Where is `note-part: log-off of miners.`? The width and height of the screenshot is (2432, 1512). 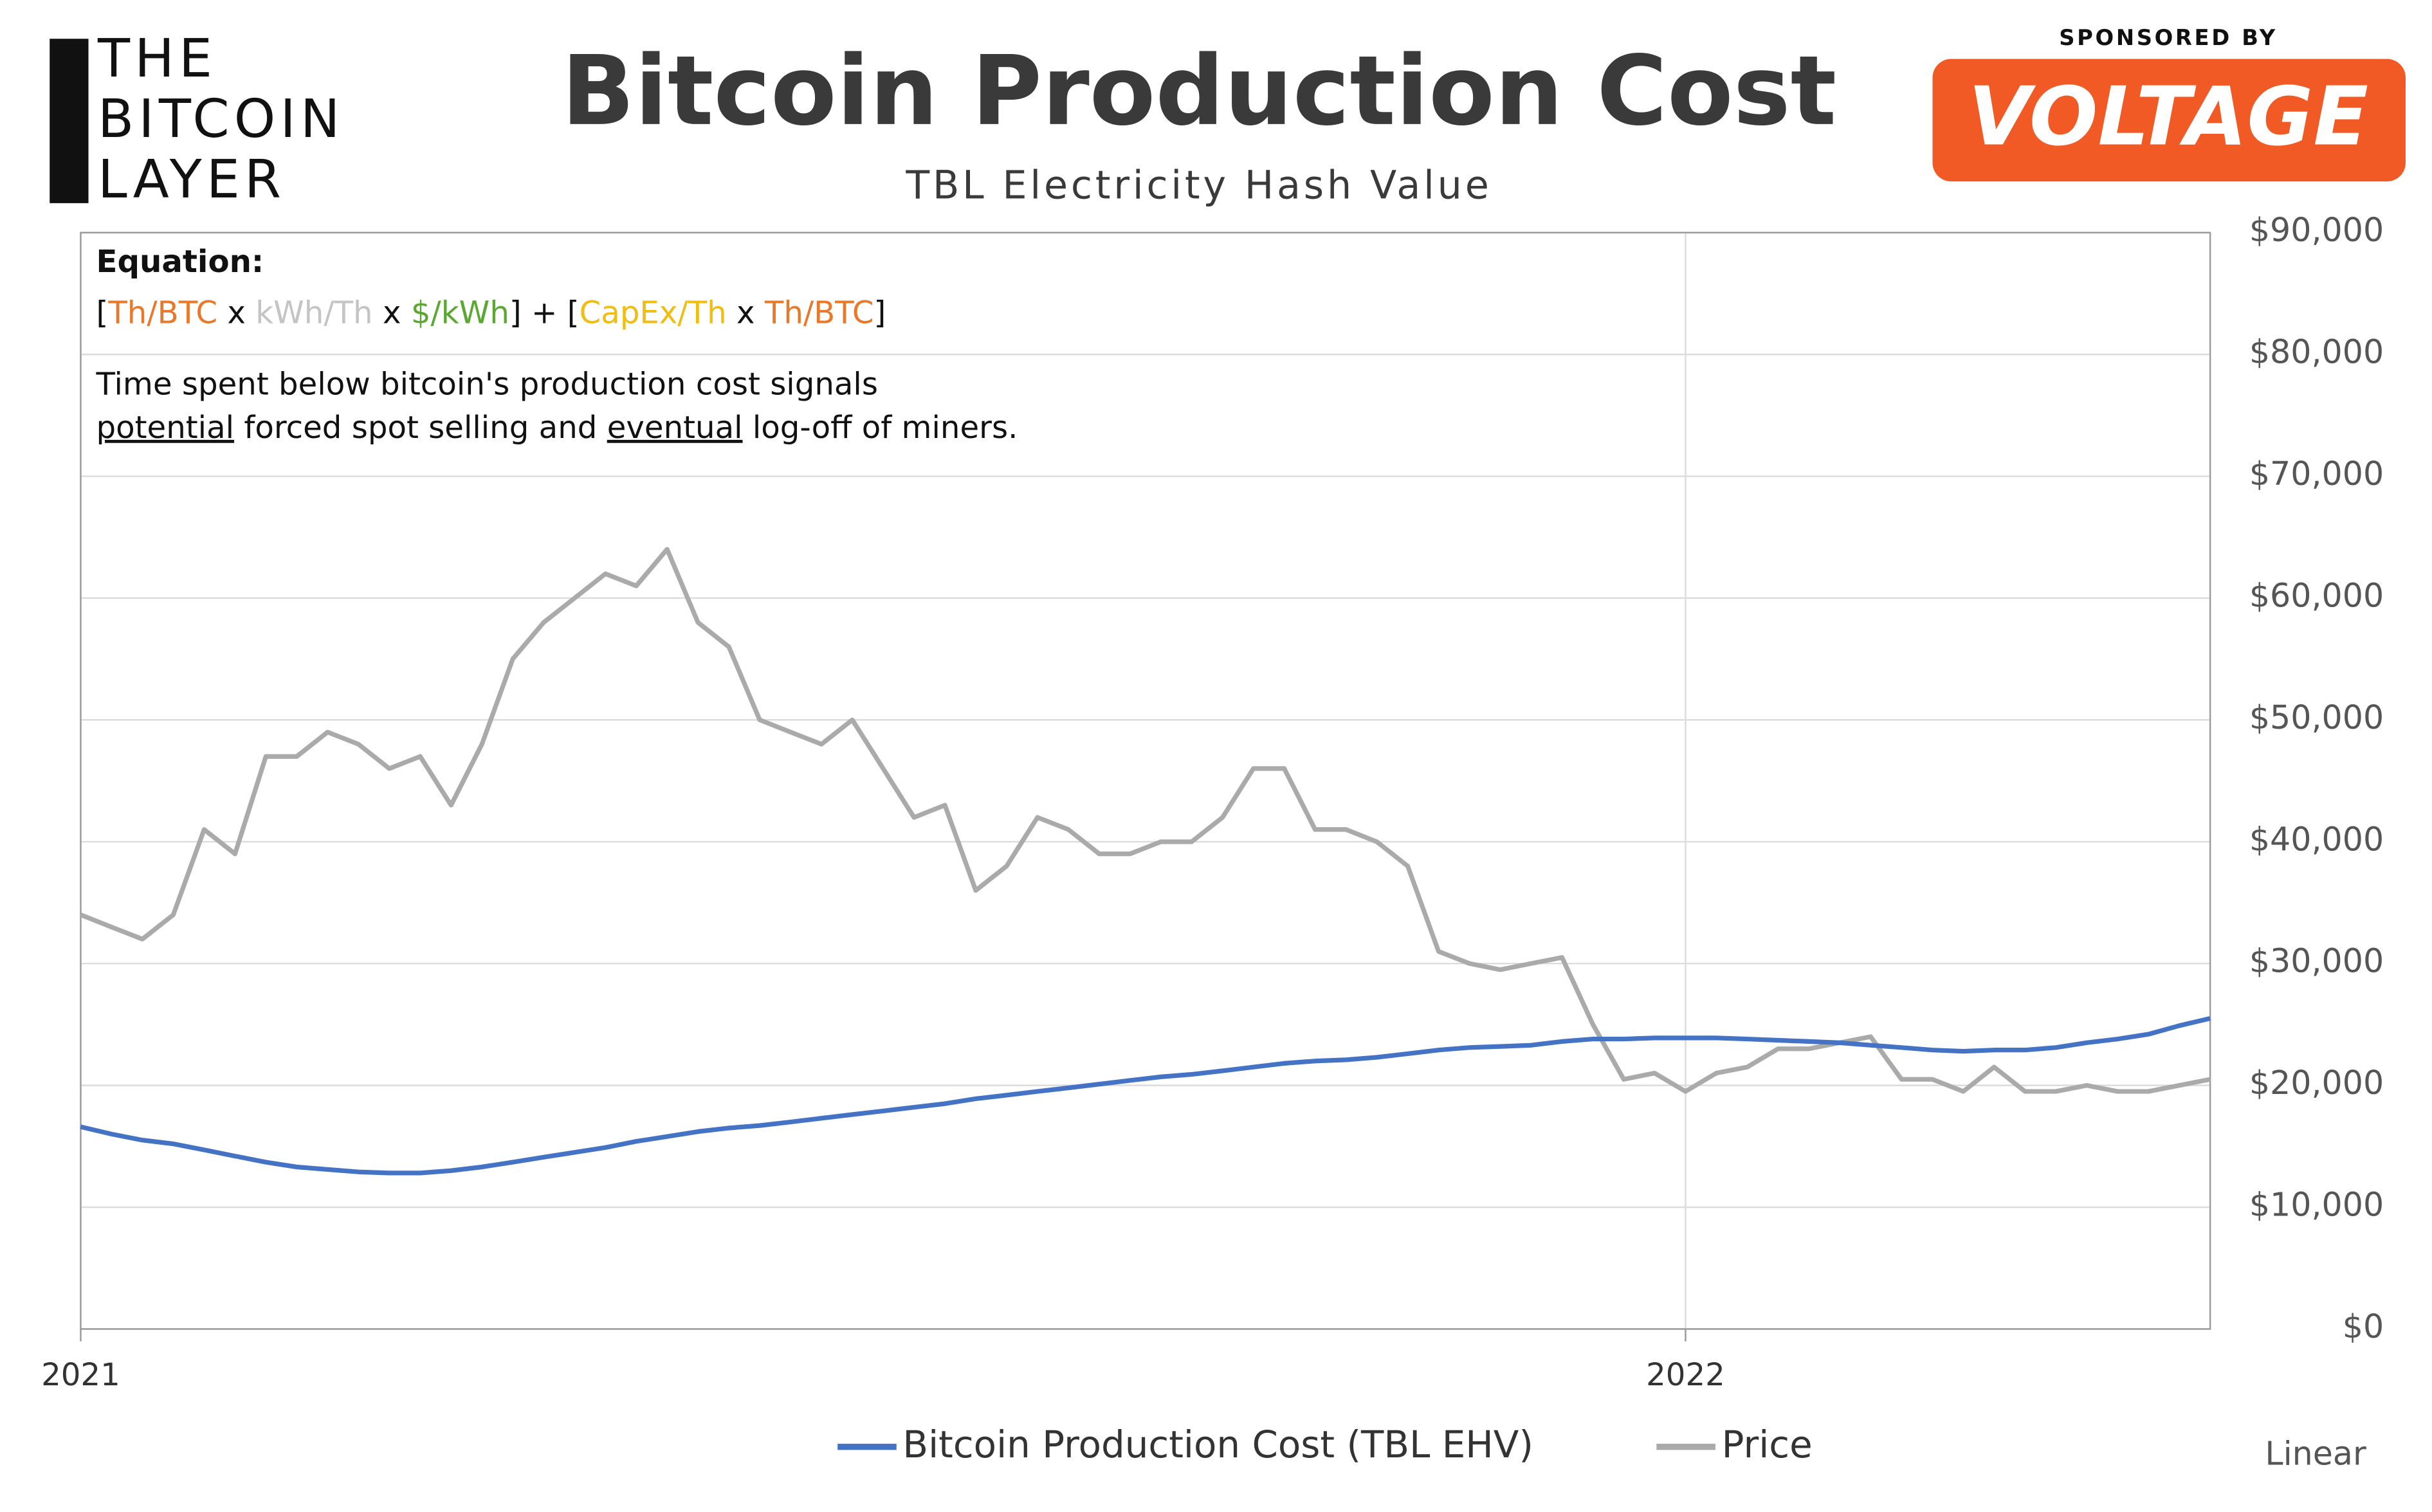
note-part: log-off of miners. is located at coordinates (880, 428).